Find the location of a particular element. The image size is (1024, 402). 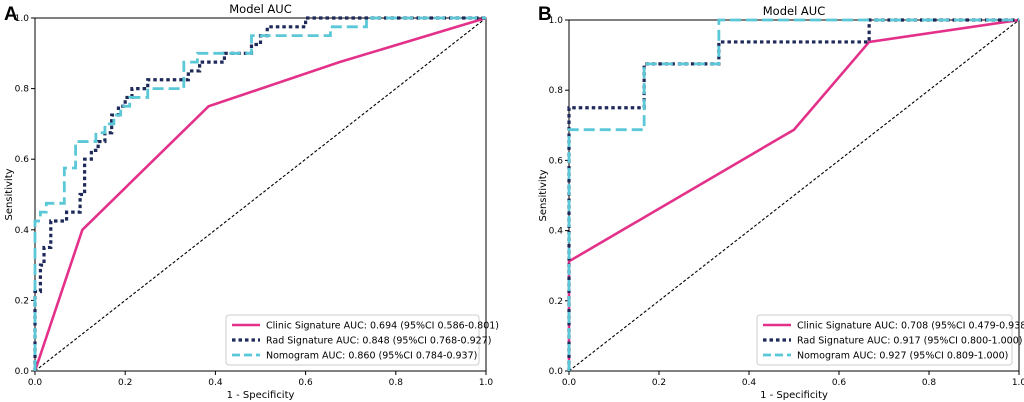

legend-entry-3: Nomogram AUC: 0.927 (95%CI 0.809-1.000) is located at coordinates (902, 356).